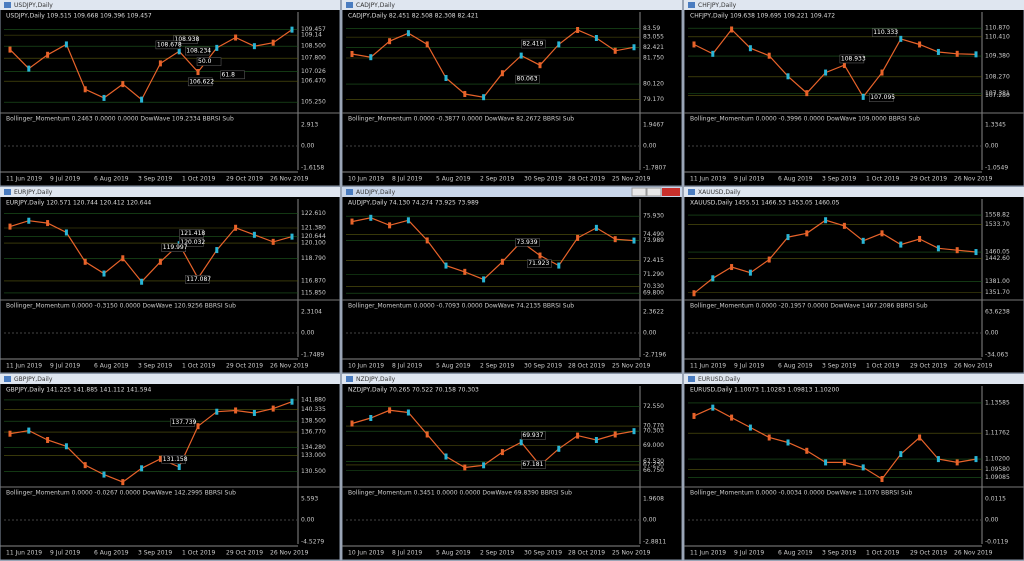 The height and width of the screenshot is (561, 1024). I want to click on price-label: 70.330, so click(653, 286).